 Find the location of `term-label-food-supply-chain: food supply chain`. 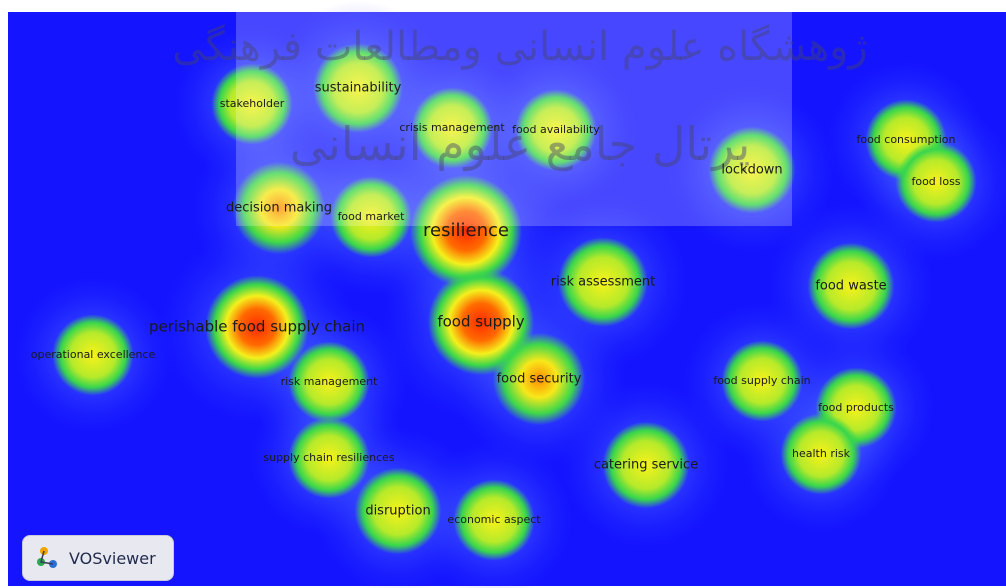

term-label-food-supply-chain: food supply chain is located at coordinates (761, 380).